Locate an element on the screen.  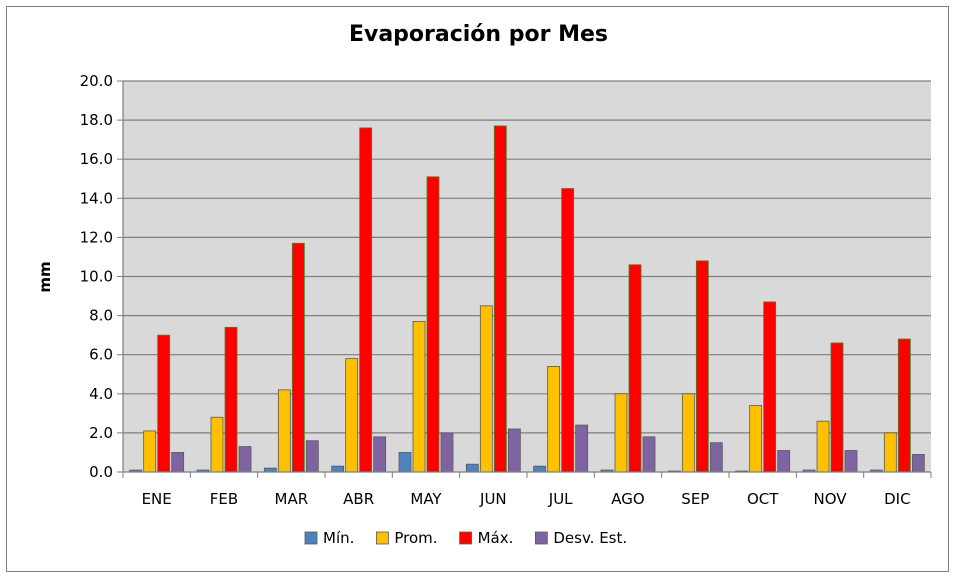
x-tick-label: ABR is located at coordinates (358, 499).